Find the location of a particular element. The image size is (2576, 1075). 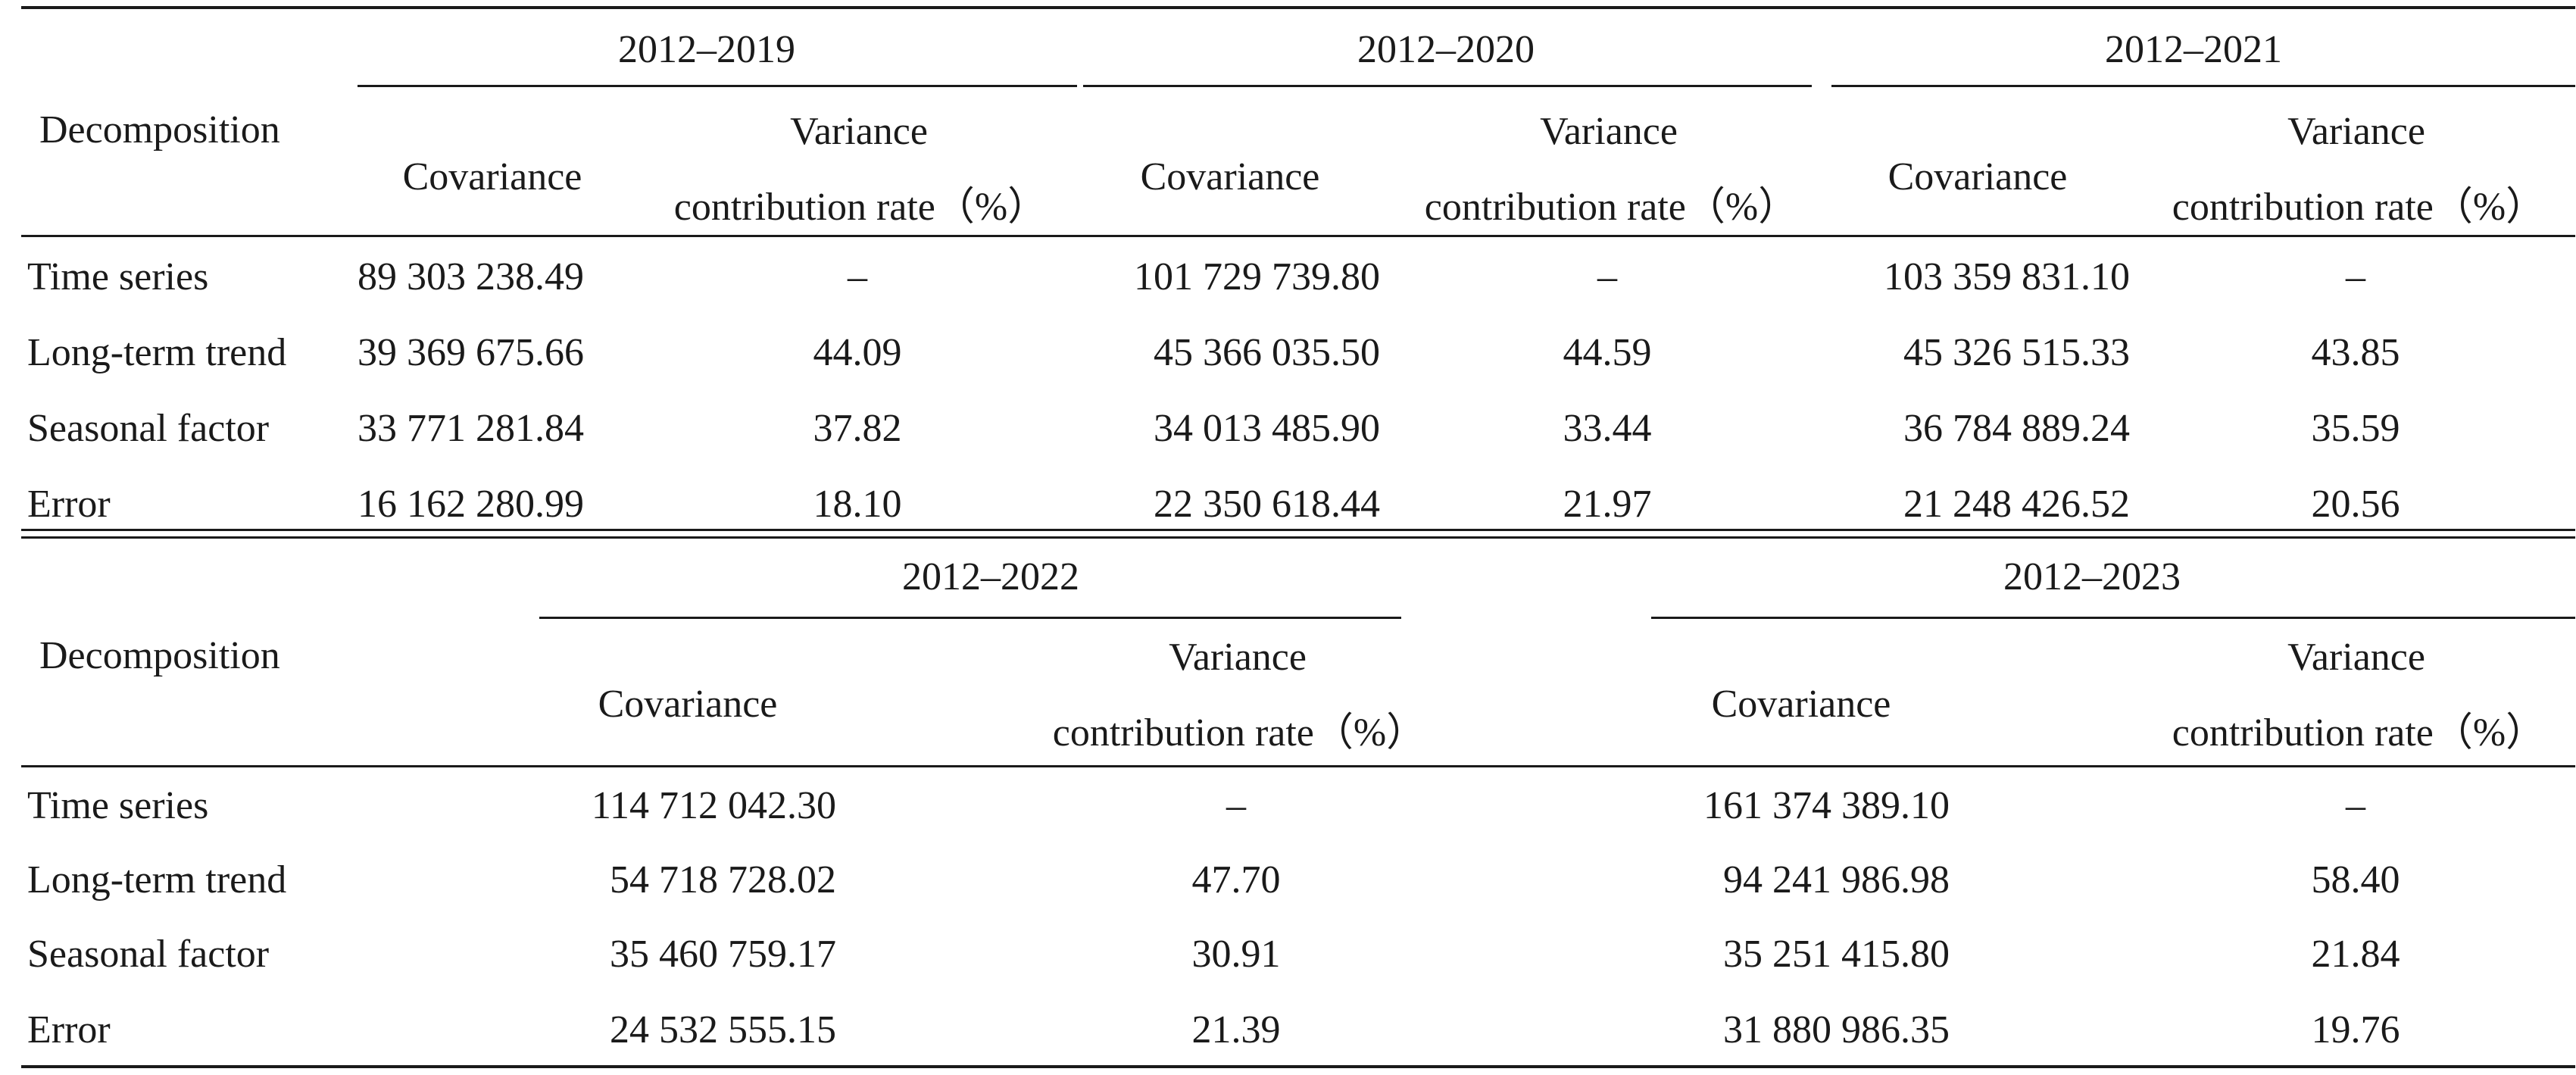

table-cell: 21.97 is located at coordinates (1607, 505).